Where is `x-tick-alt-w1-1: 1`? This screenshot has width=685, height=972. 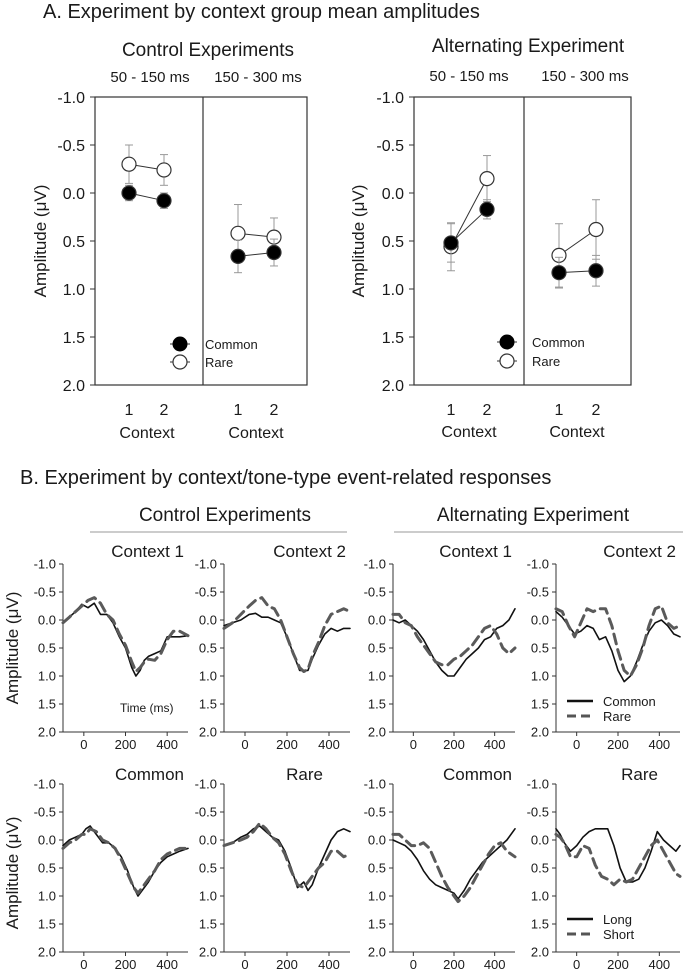 x-tick-alt-w1-1: 1 is located at coordinates (451, 410).